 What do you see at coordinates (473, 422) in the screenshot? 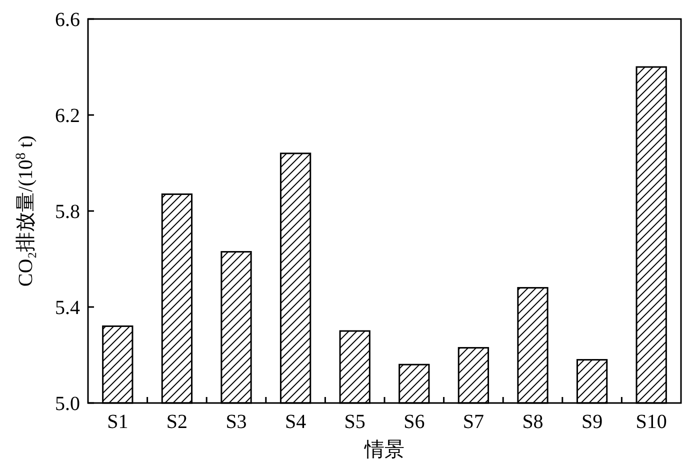
I see `x-tick-label: S7` at bounding box center [473, 422].